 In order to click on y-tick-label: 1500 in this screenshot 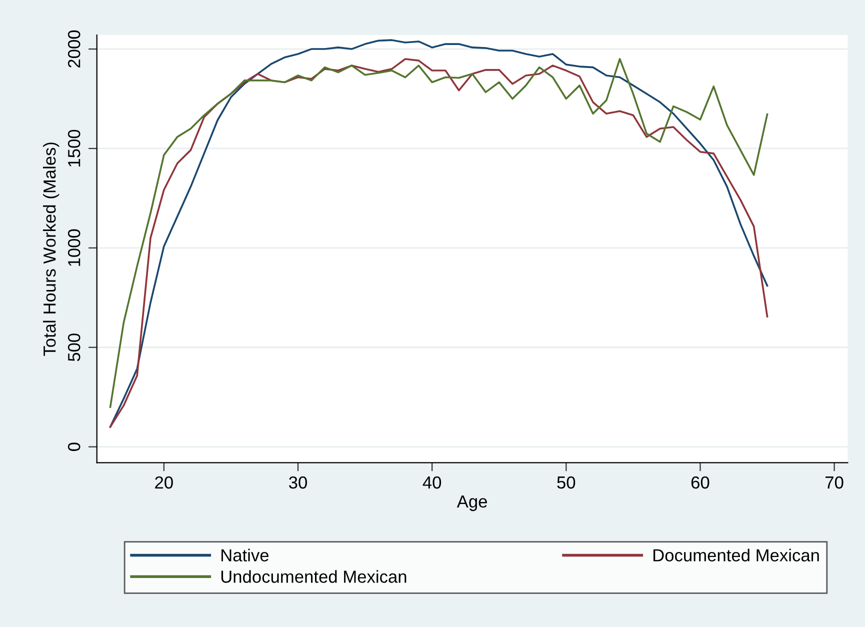, I will do `click(74, 148)`.